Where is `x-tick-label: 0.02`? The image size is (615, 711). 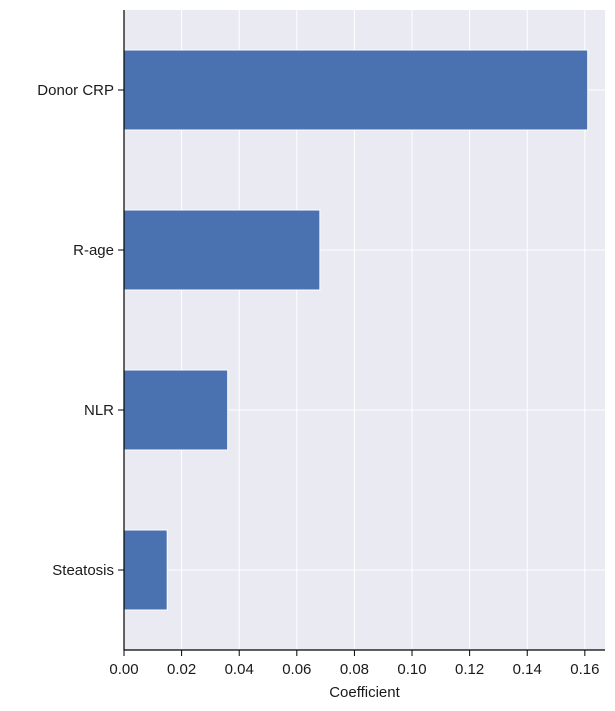
x-tick-label: 0.02 is located at coordinates (181, 669).